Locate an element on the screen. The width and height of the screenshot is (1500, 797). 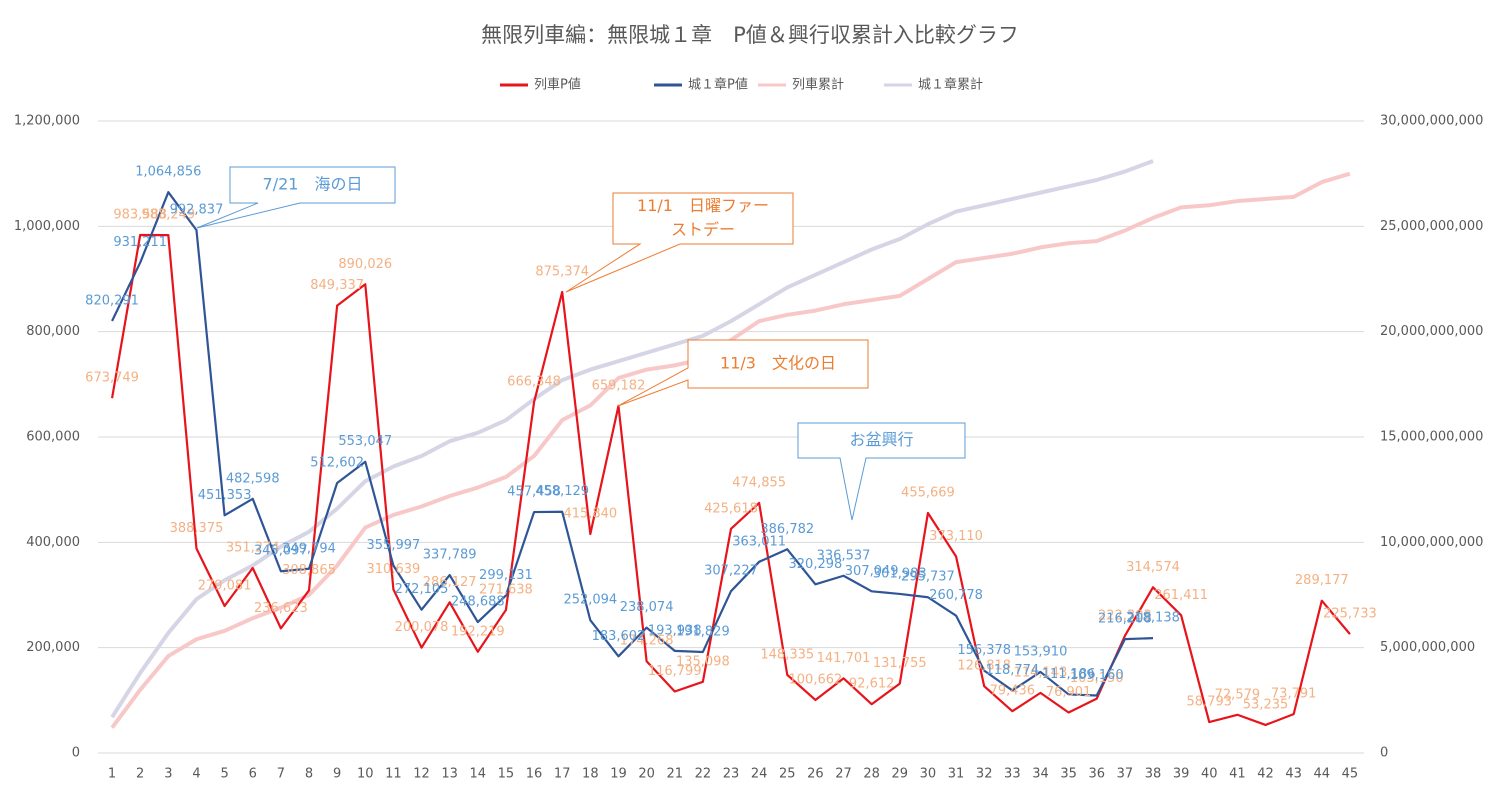
callout-text: お盆興行 is located at coordinates (881, 439).